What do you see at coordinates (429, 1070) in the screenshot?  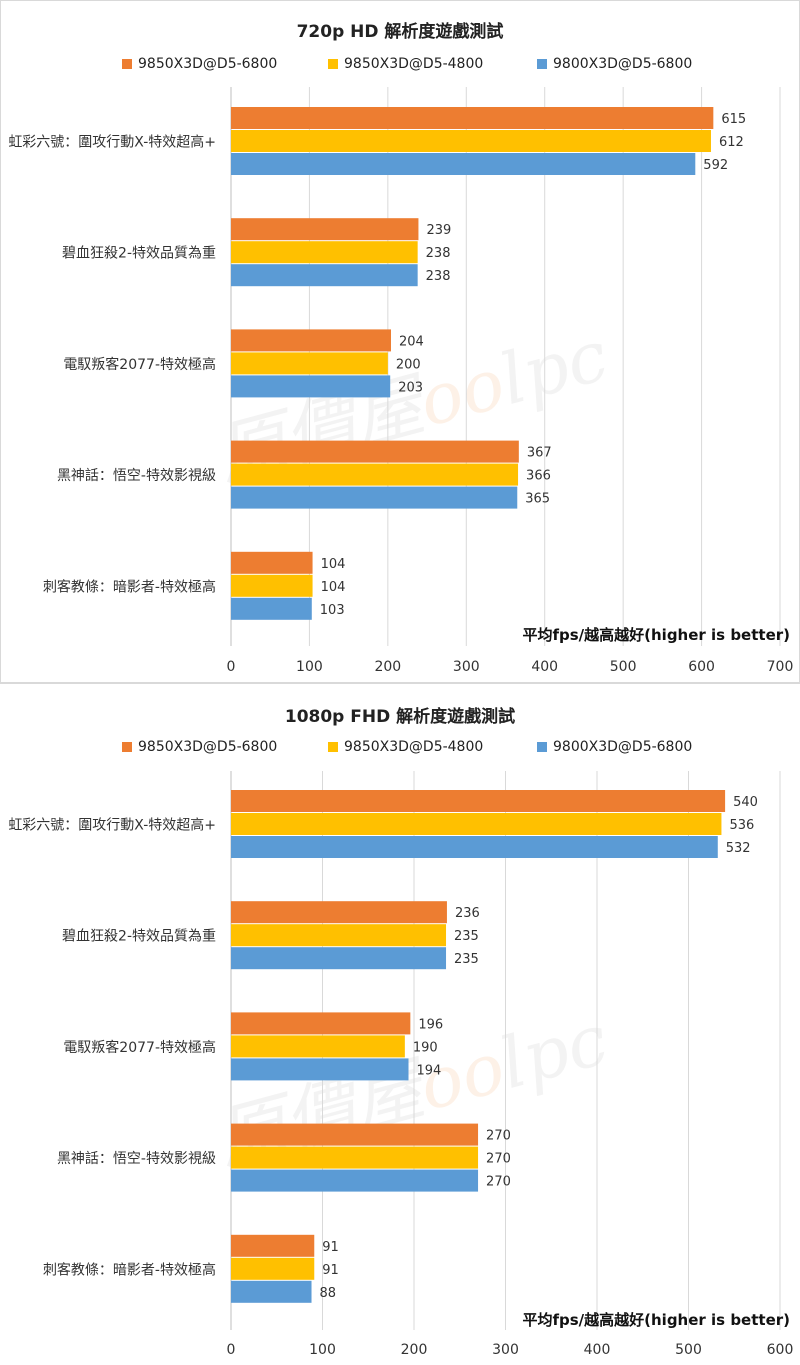 I see `data-label: 194` at bounding box center [429, 1070].